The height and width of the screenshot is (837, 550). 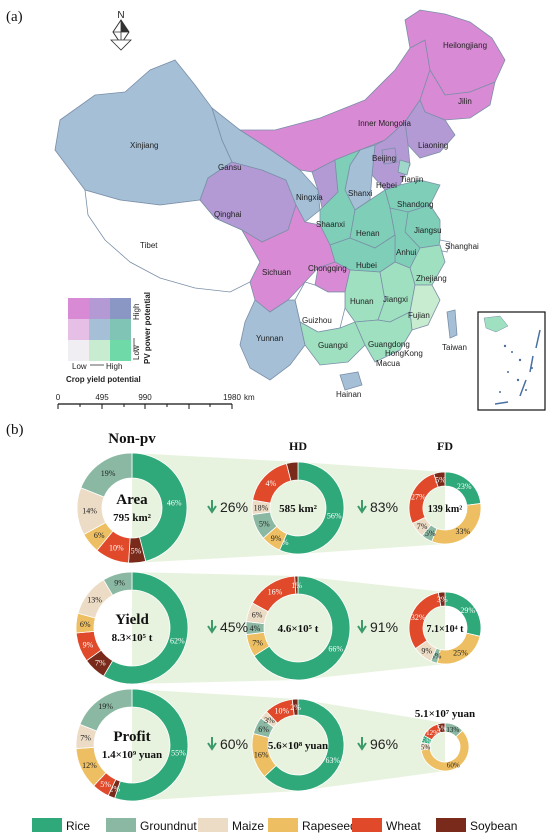 I want to click on label-heilongjiang: Heilongjiang, so click(x=465, y=45).